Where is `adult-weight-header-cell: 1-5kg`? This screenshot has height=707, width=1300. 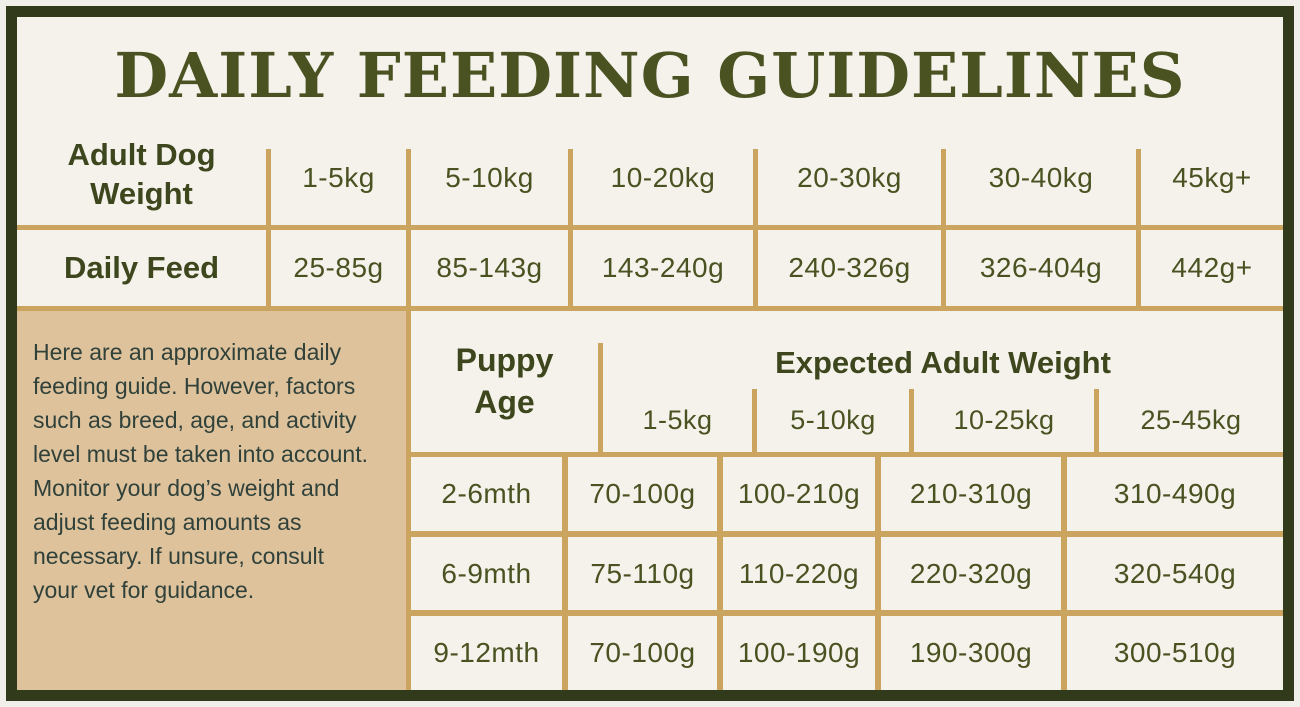
adult-weight-header-cell: 1-5kg is located at coordinates (336, 187).